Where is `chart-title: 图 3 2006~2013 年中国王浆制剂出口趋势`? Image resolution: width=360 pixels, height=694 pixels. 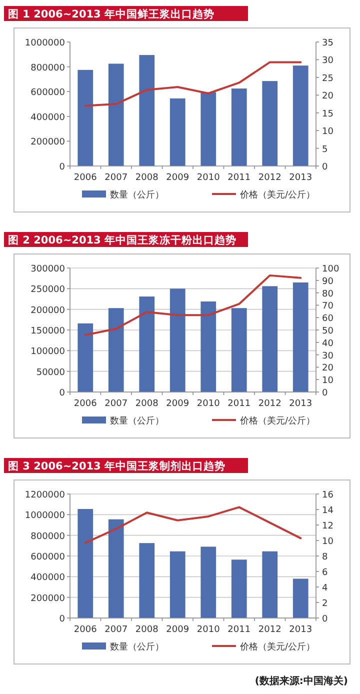
chart-title: 图 3 2006~2013 年中国王浆制剂出口趋势 is located at coordinates (117, 466).